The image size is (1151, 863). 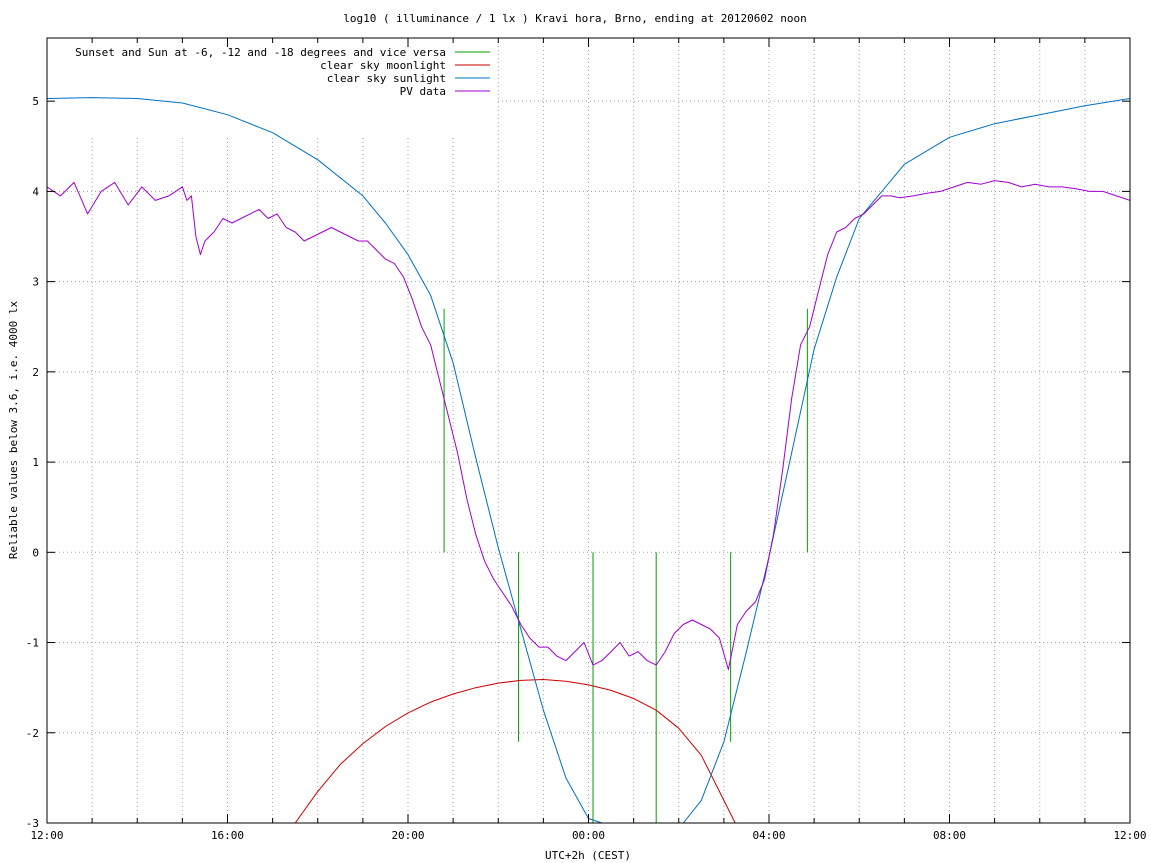 What do you see at coordinates (13, 429) in the screenshot?
I see `y-axis-label: Reliable values below 3.6, i.e. 4000 lx` at bounding box center [13, 429].